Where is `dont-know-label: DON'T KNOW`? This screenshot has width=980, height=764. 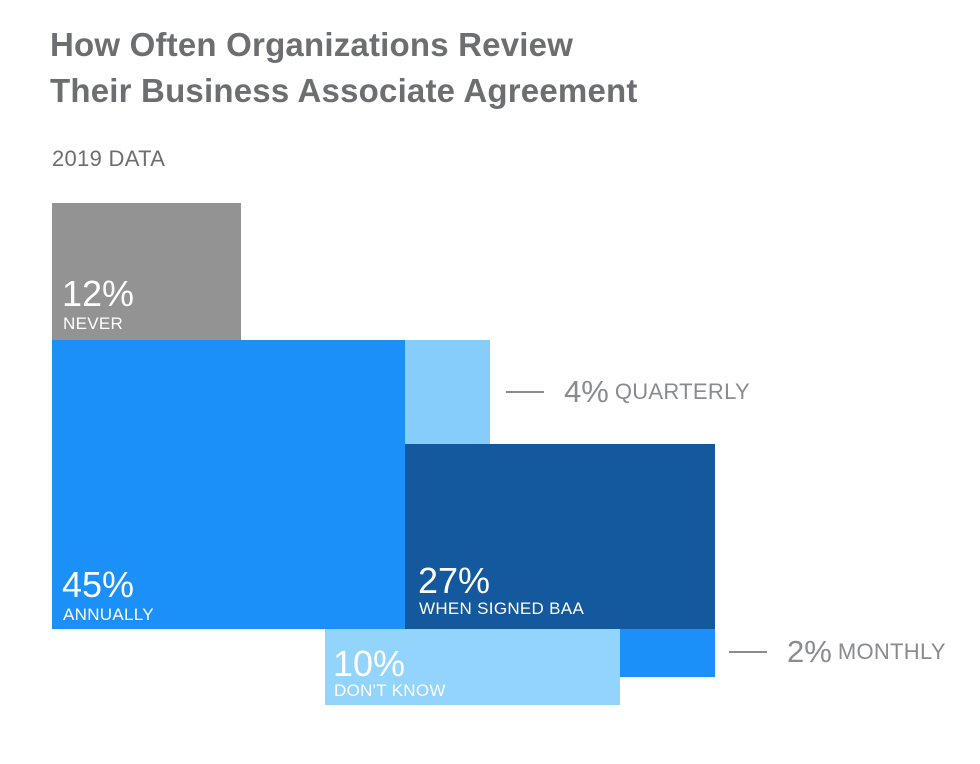 dont-know-label: DON'T KNOW is located at coordinates (390, 690).